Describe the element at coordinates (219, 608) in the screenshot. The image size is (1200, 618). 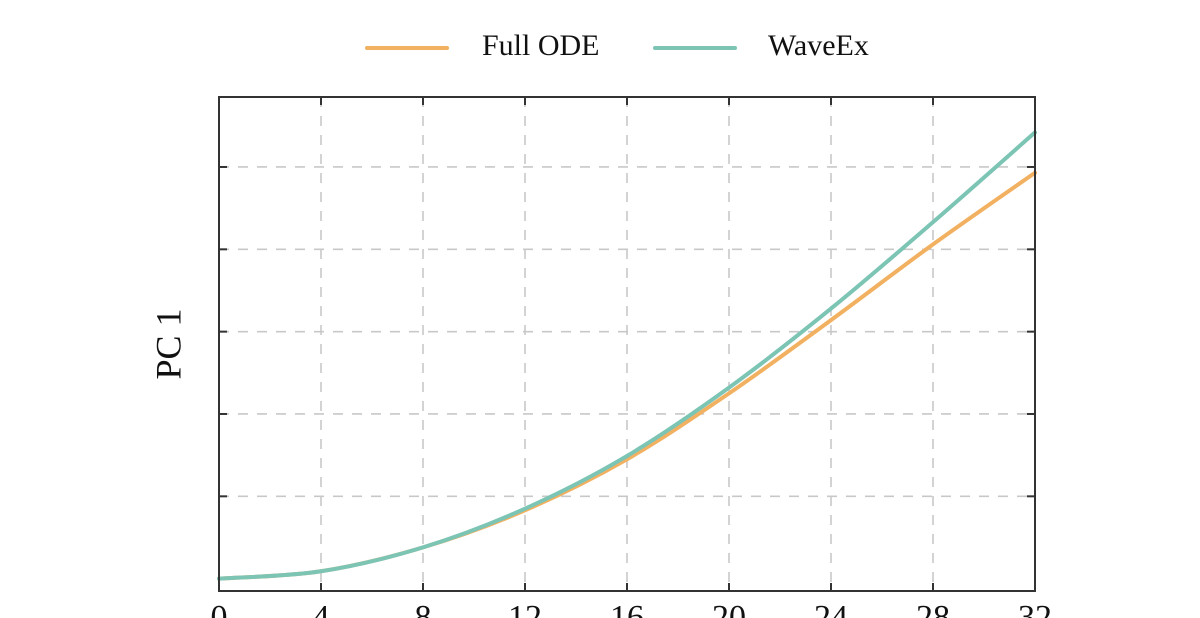
I see `x-tick-label: 0` at that location.